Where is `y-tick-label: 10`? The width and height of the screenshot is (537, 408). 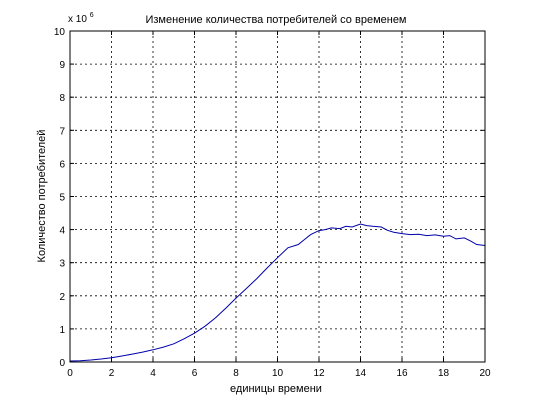
y-tick-label: 10 is located at coordinates (60, 32).